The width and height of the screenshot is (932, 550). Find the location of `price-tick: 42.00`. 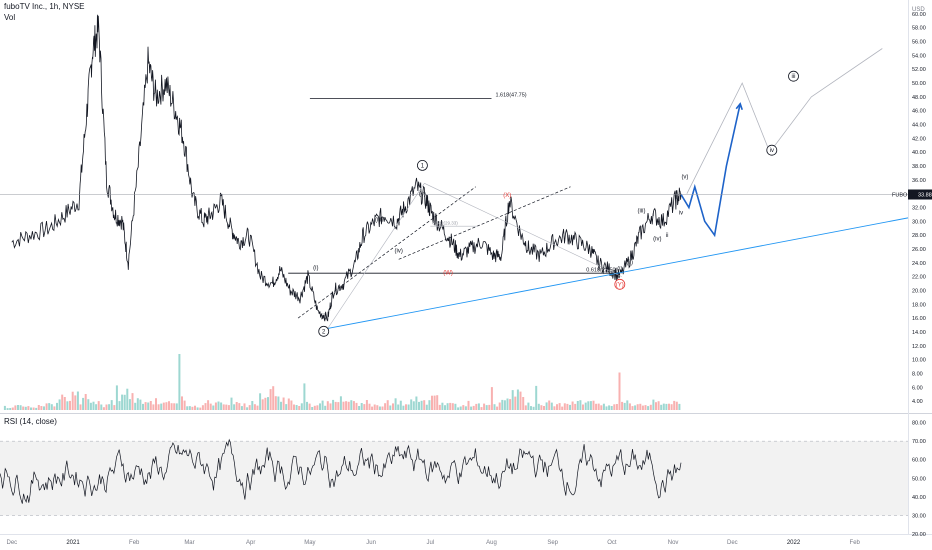

price-tick: 42.00 is located at coordinates (919, 139).